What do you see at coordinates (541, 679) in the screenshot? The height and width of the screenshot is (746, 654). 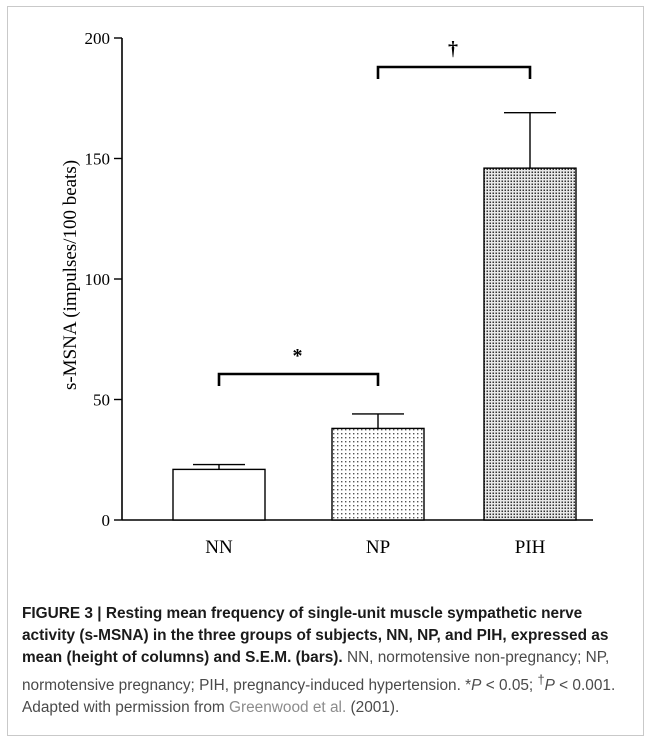 I see `caption-dagger: †` at bounding box center [541, 679].